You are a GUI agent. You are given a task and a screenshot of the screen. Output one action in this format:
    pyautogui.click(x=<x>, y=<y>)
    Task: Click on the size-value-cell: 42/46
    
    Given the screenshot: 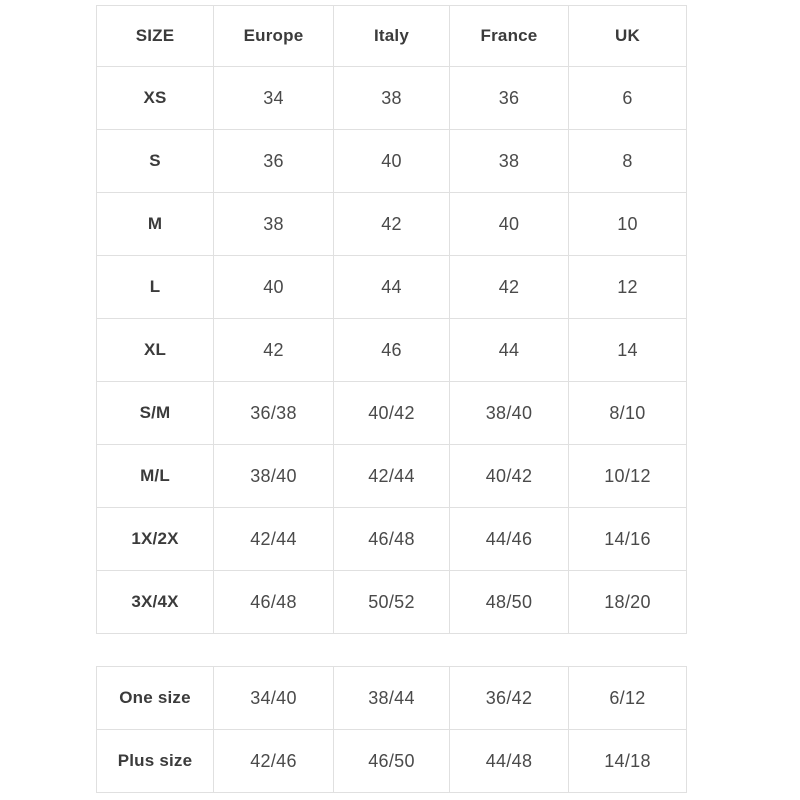 What is the action you would take?
    pyautogui.click(x=273, y=761)
    